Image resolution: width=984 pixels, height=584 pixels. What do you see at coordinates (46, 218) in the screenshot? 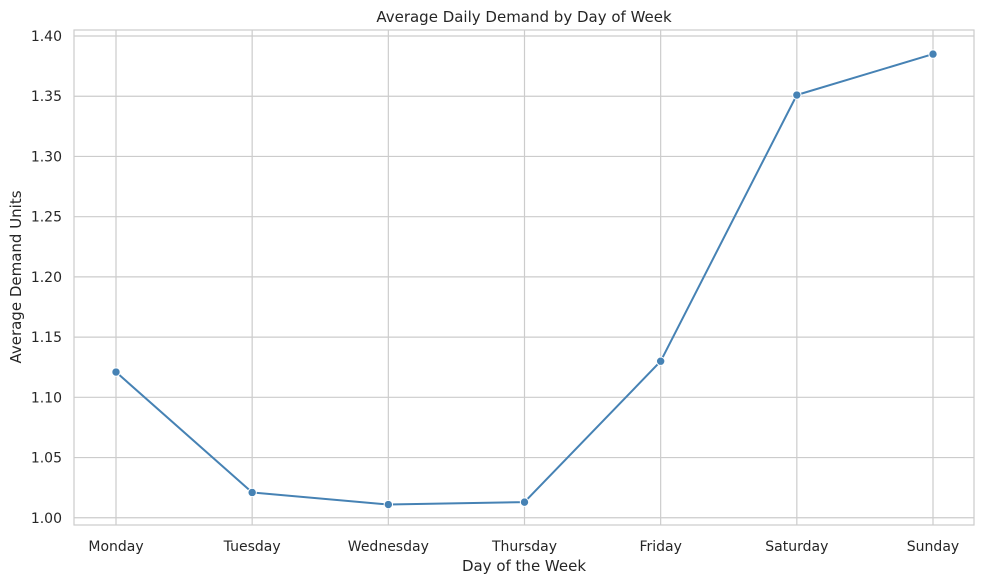
I see `y-tick-label: 1.25` at bounding box center [46, 218].